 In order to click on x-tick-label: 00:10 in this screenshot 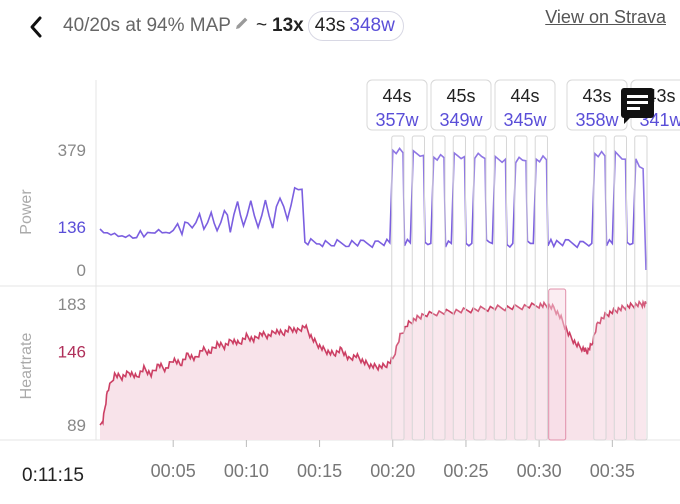, I will do `click(246, 471)`.